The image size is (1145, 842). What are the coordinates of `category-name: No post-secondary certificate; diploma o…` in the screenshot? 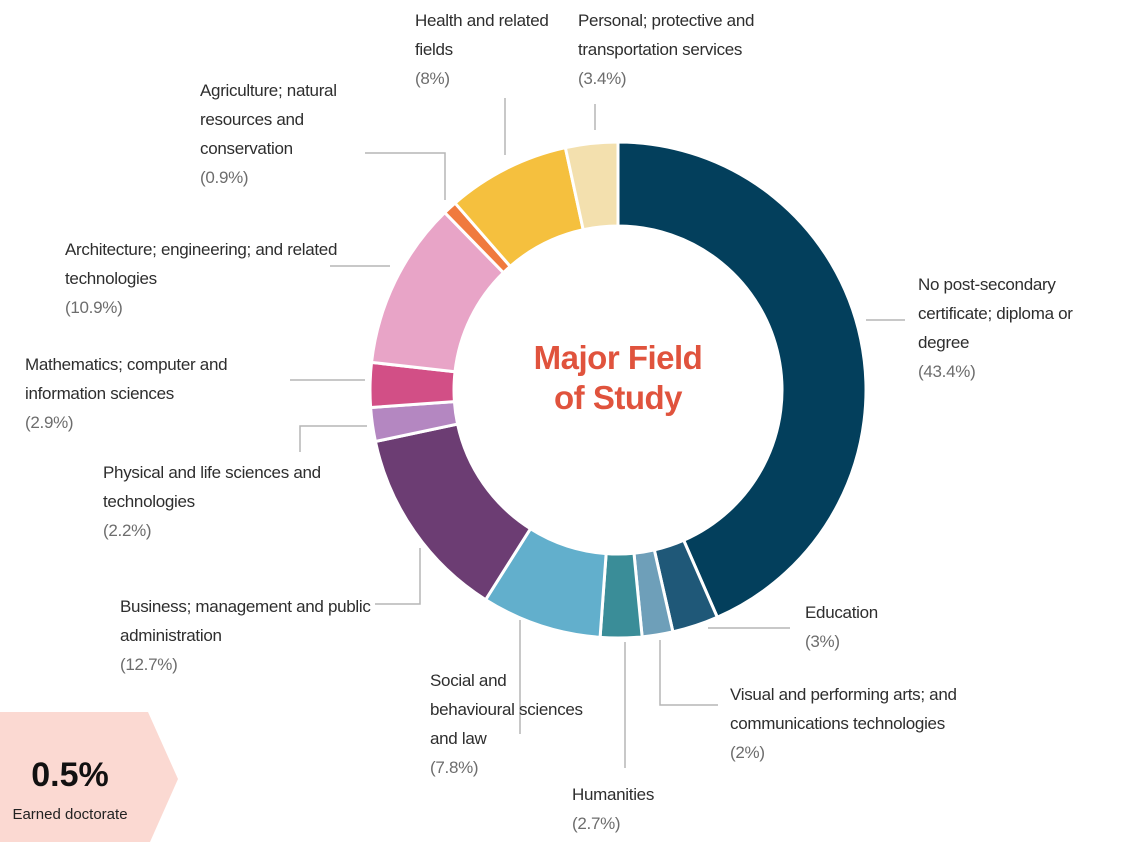 It's located at (995, 313).